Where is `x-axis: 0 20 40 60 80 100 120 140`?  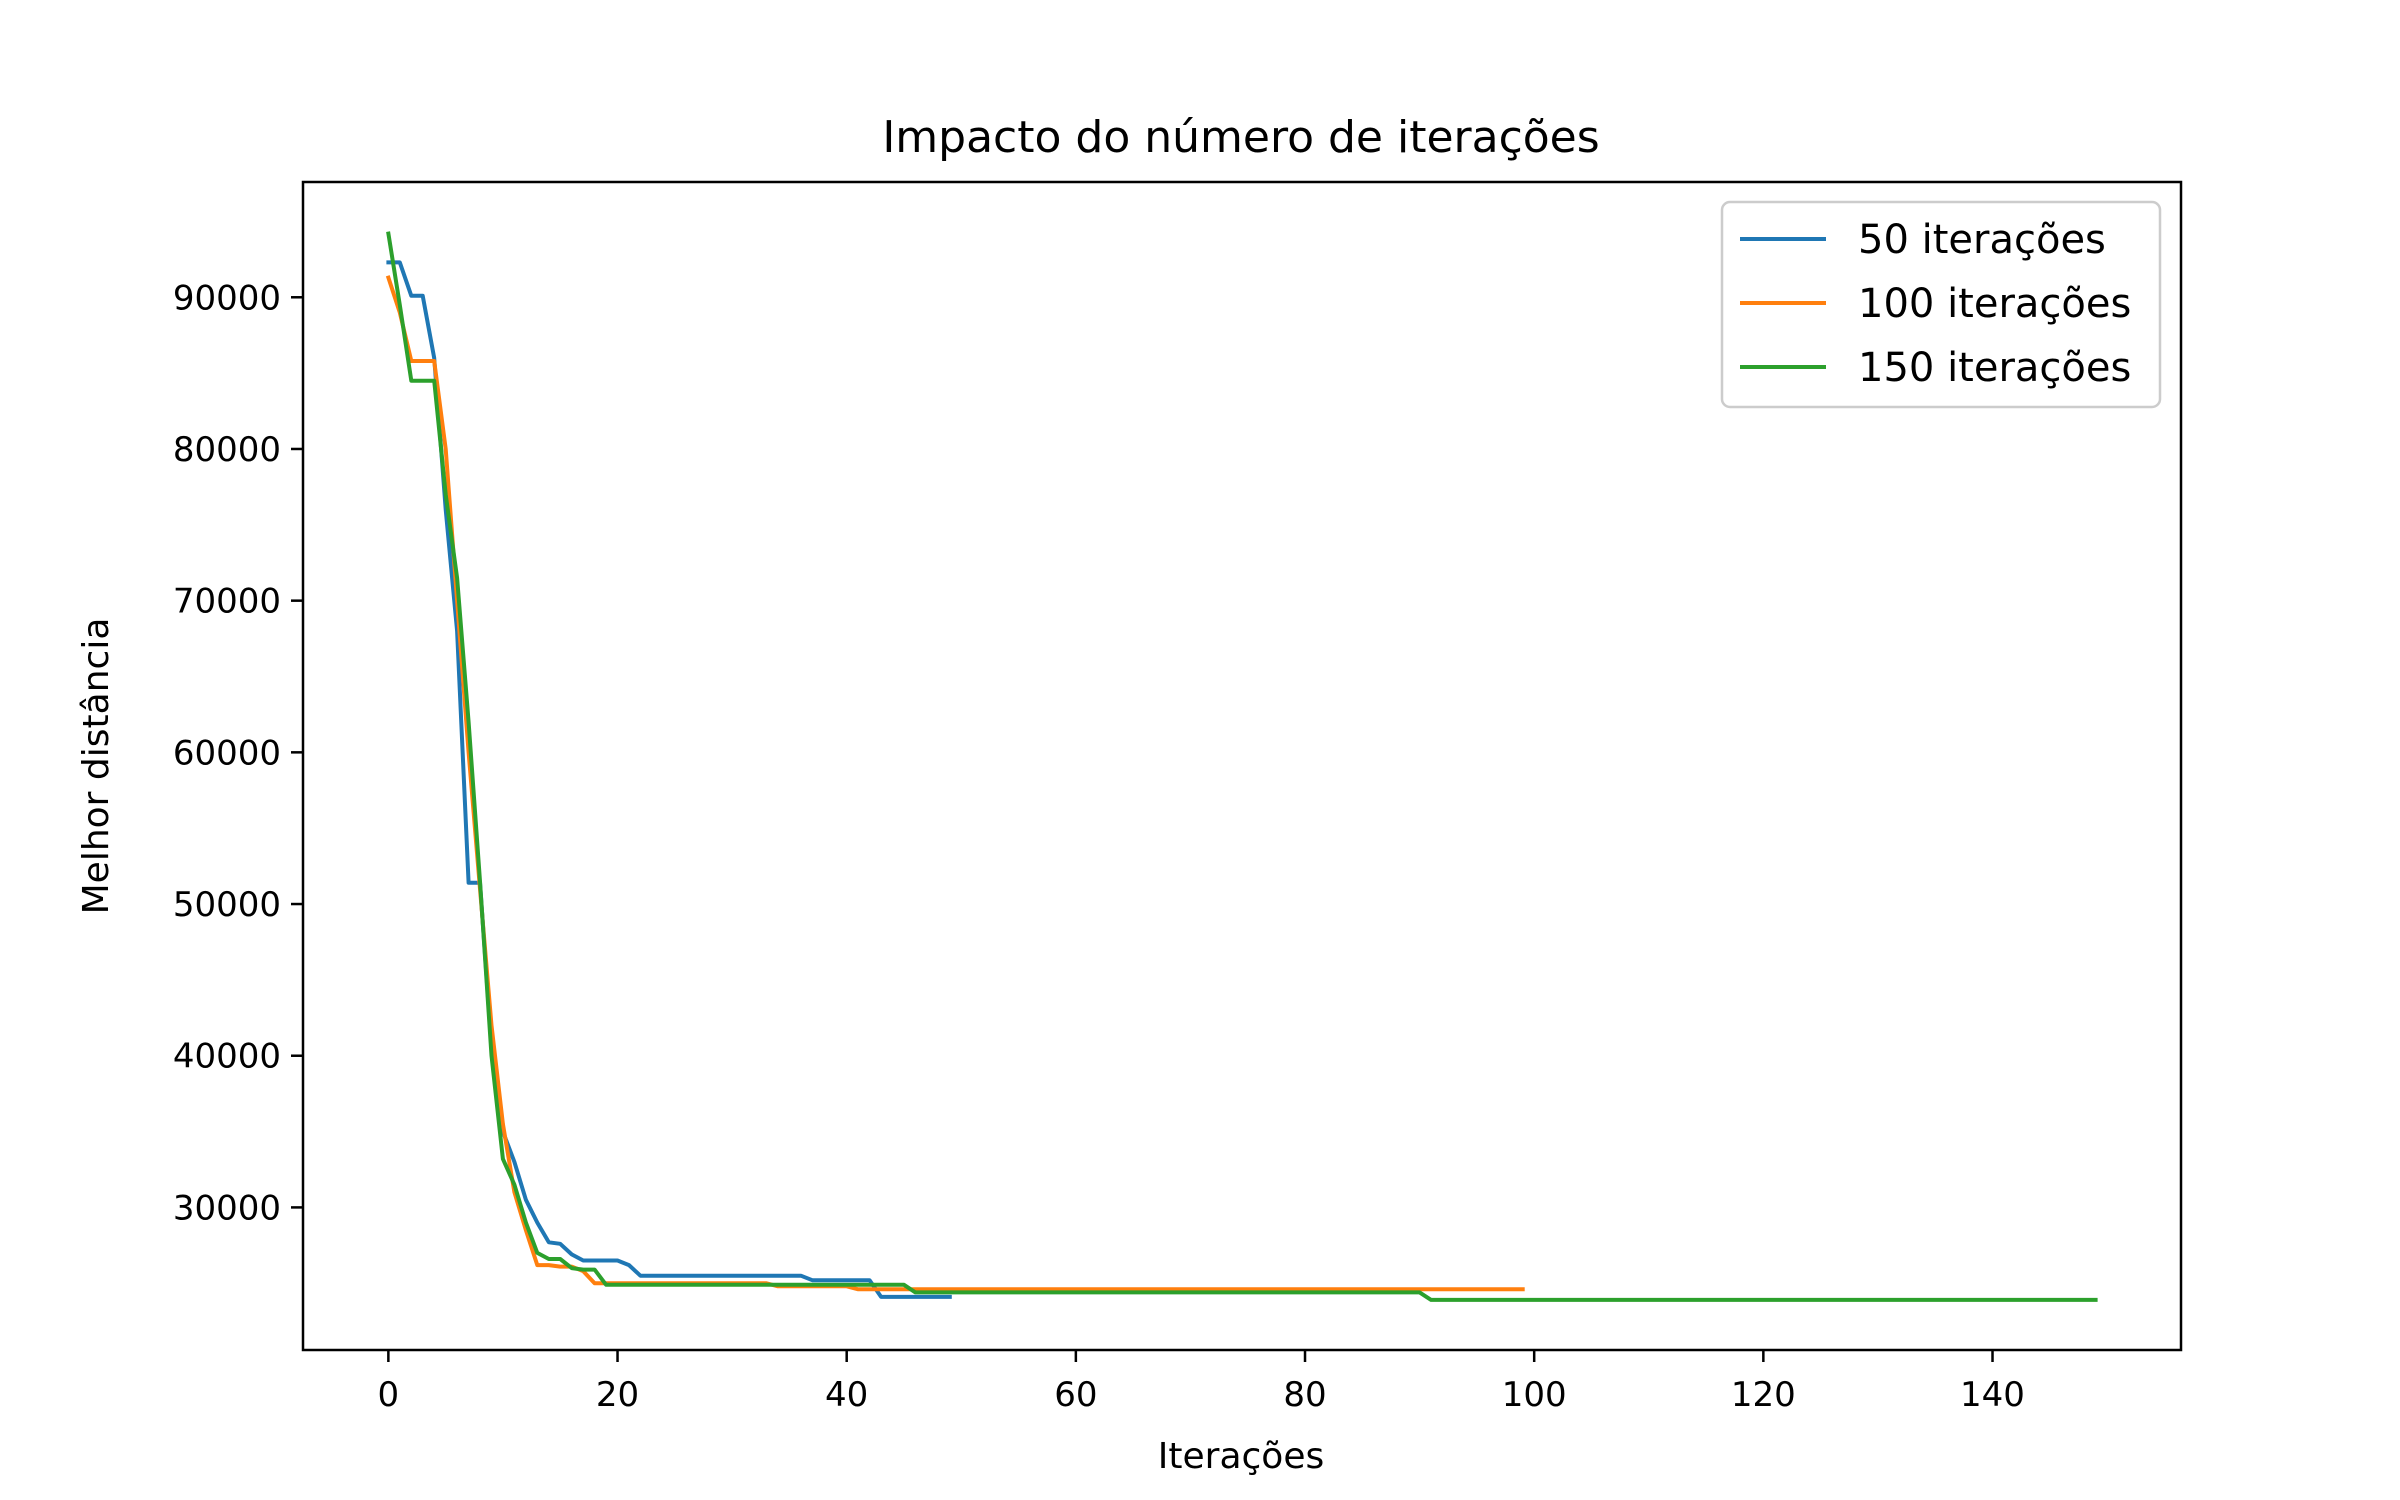 x-axis: 0 20 40 60 80 100 120 140 is located at coordinates (1201, 1382).